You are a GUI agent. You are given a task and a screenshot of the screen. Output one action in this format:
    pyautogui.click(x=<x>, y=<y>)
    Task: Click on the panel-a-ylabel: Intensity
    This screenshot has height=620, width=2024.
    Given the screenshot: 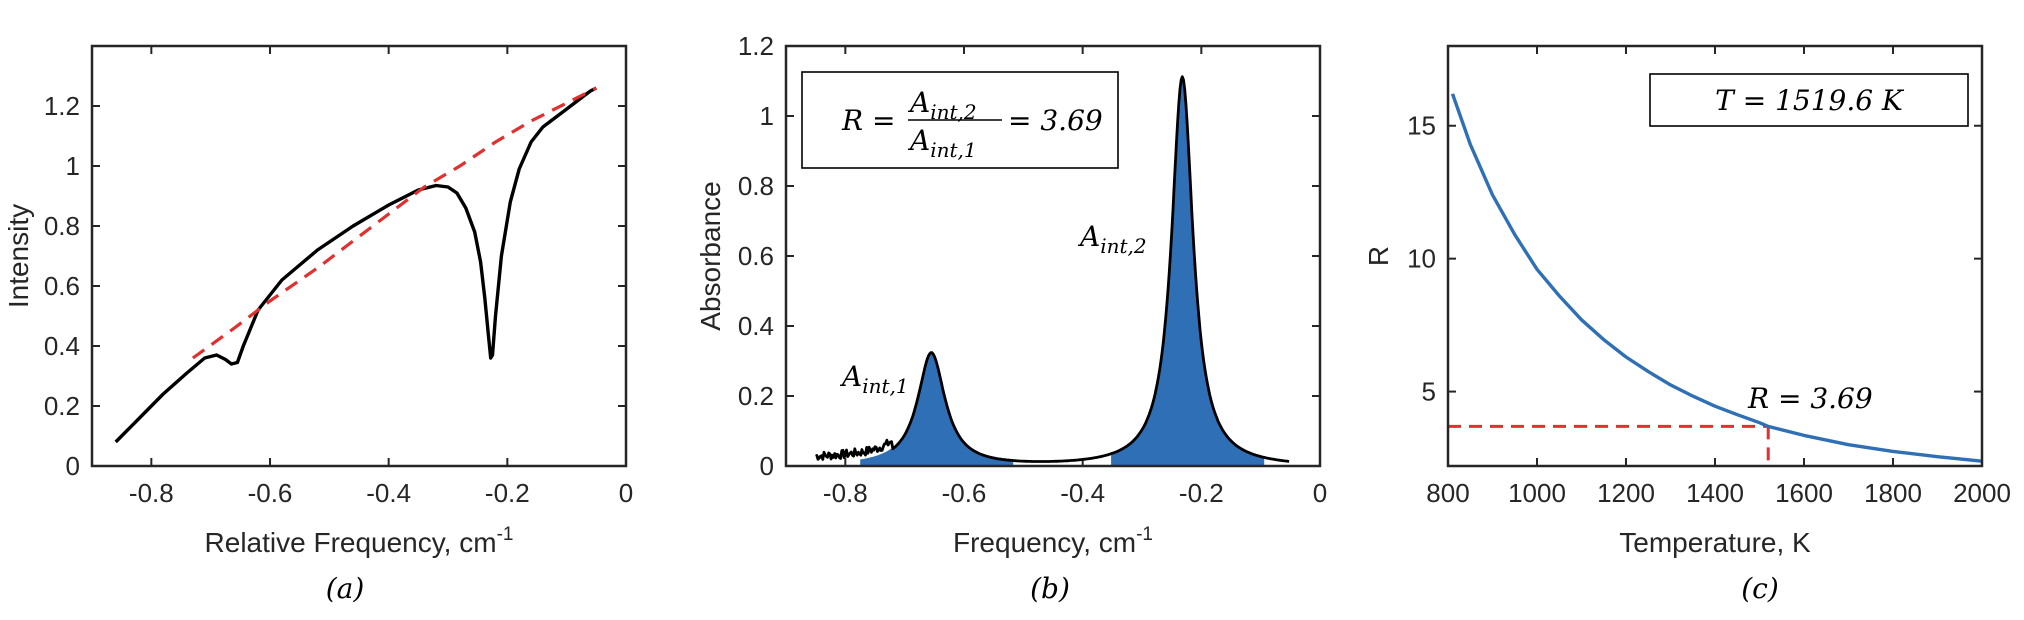 What is the action you would take?
    pyautogui.click(x=18, y=256)
    